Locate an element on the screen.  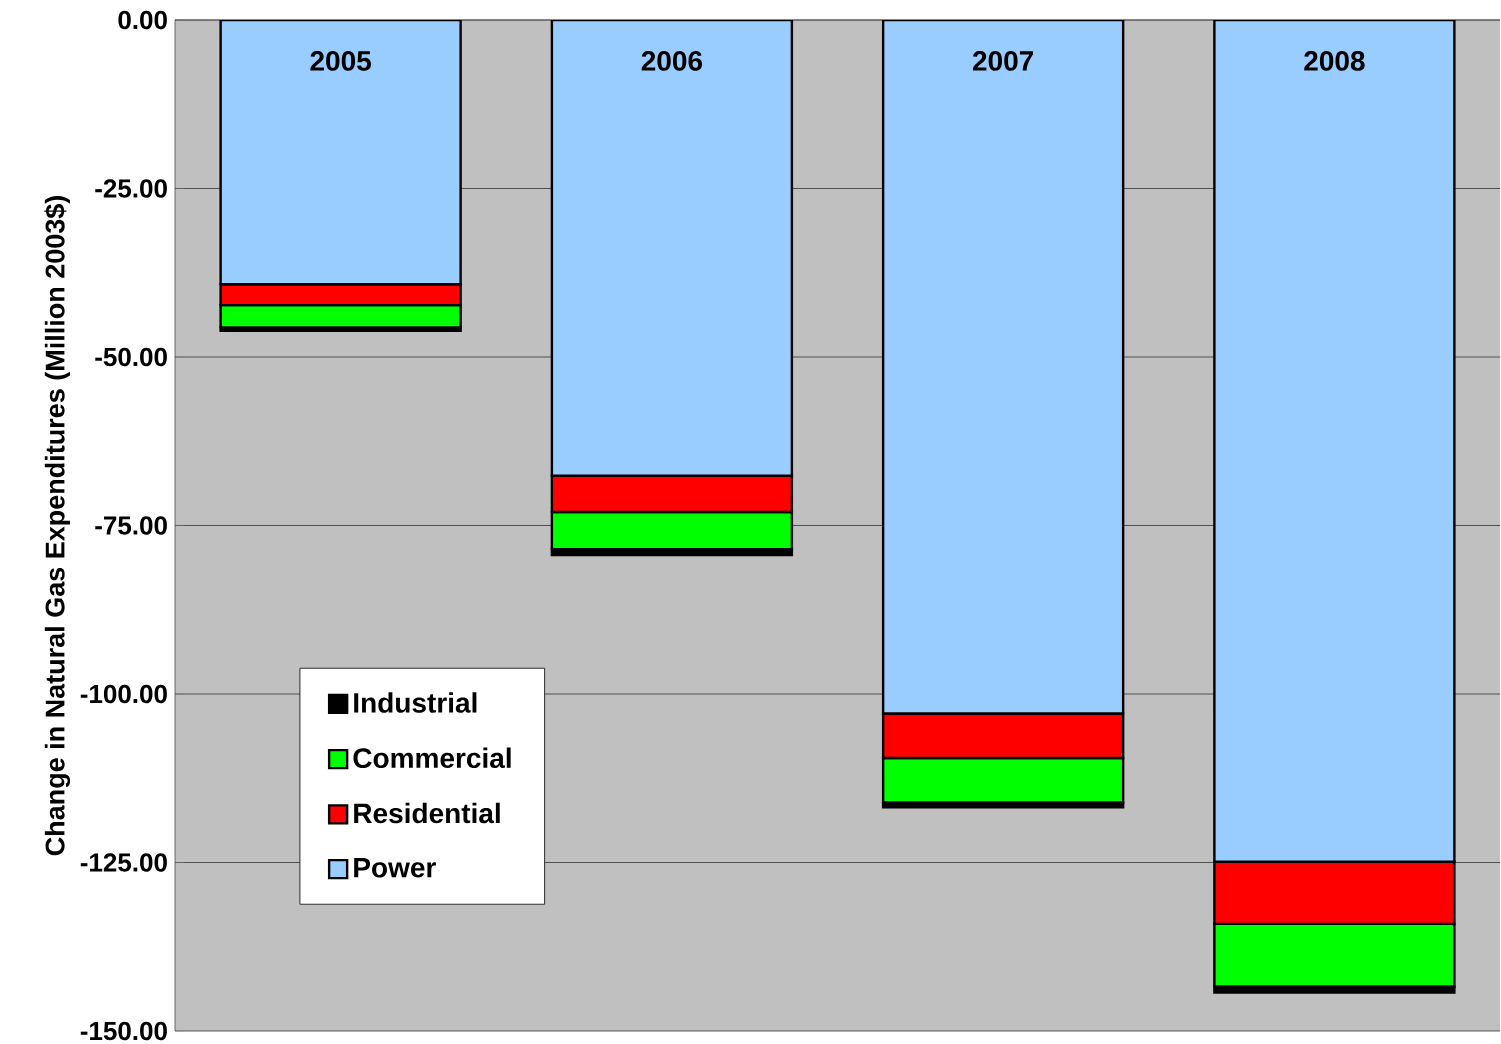
x-tick-label: 2005 is located at coordinates (340, 61).